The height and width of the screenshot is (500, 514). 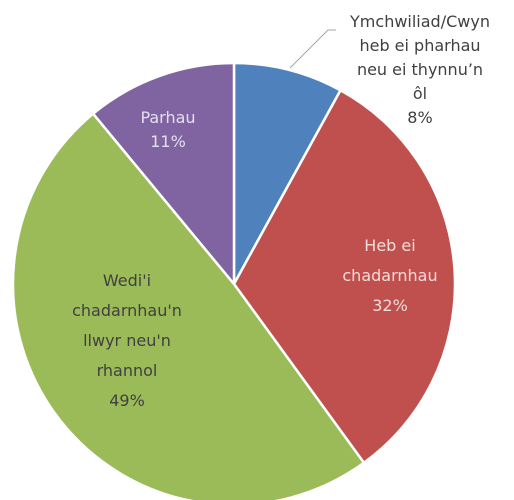 I want to click on label-line: Heb ei, so click(x=389, y=245).